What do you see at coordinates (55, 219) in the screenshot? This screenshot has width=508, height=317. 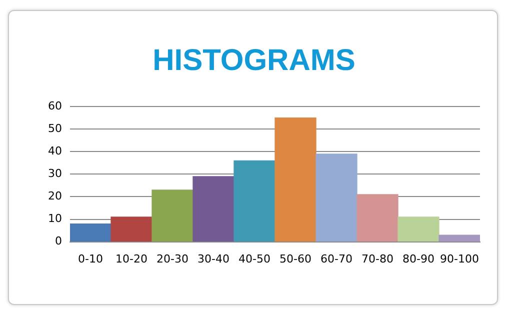 I see `y-tick-label: 10` at bounding box center [55, 219].